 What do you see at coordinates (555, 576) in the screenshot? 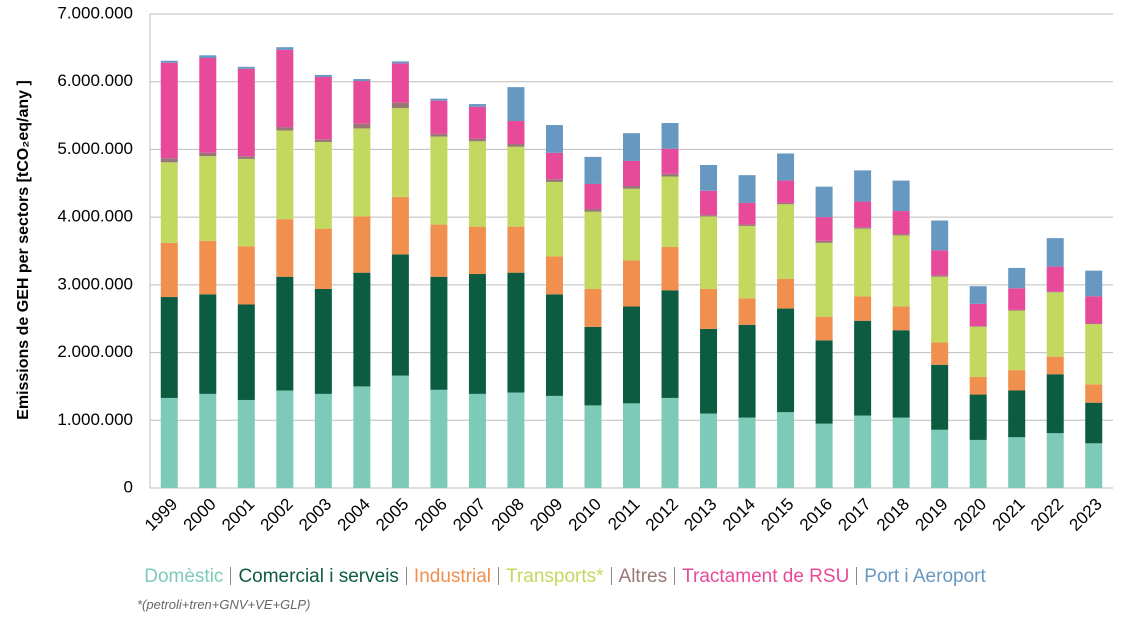
I see `legend-entry: Transports*` at bounding box center [555, 576].